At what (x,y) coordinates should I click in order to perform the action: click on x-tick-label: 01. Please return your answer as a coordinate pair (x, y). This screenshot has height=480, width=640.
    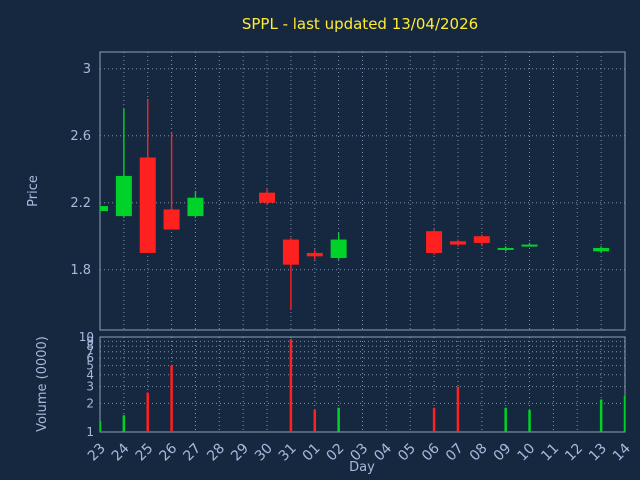
    Looking at the image, I should click on (312, 453).